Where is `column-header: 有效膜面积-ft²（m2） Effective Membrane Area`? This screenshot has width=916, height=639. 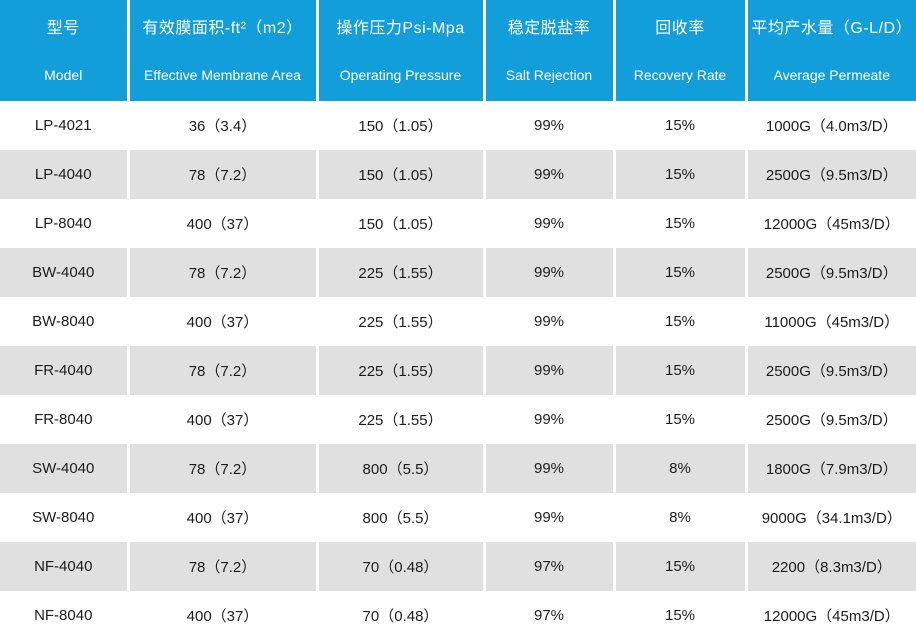
column-header: 有效膜面积-ft²（m2） Effective Membrane Area is located at coordinates (221, 50).